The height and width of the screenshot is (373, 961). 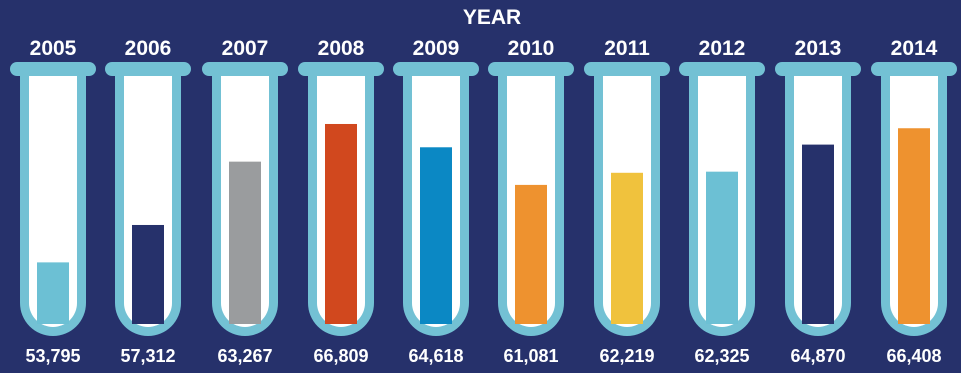 What do you see at coordinates (530, 356) in the screenshot?
I see `value-label: 61,081` at bounding box center [530, 356].